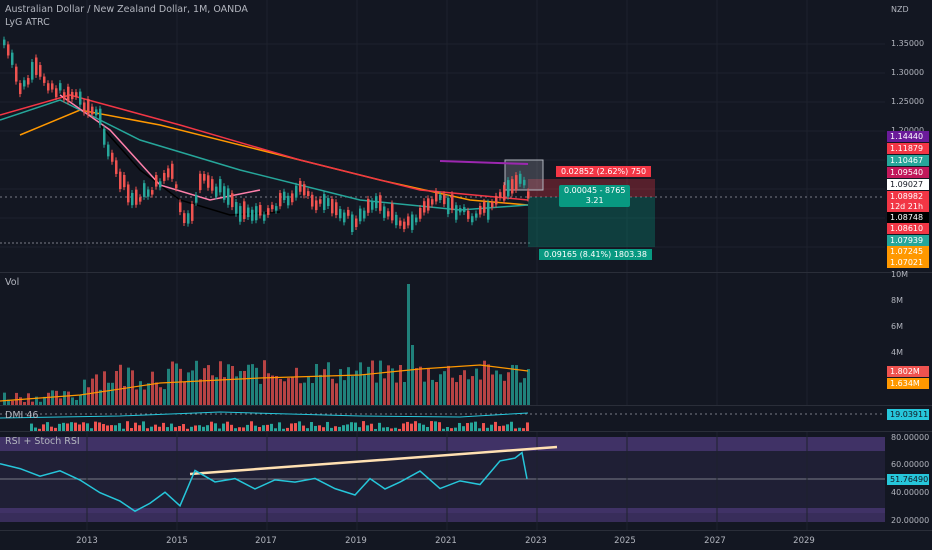 The height and width of the screenshot is (550, 932). I want to click on volume-ma-label: 1.634M, so click(908, 383).